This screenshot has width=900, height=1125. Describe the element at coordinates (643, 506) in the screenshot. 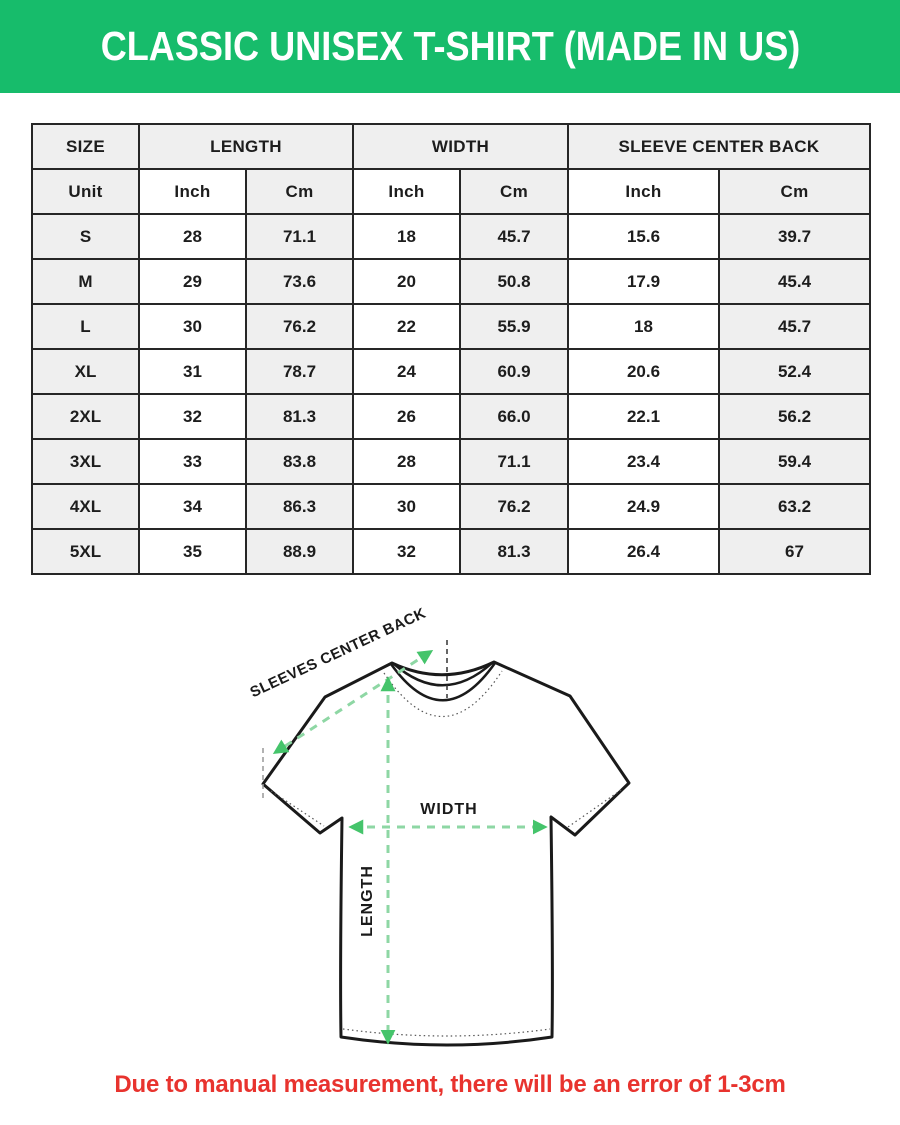

I see `inch-value-cell: 24.9` at that location.